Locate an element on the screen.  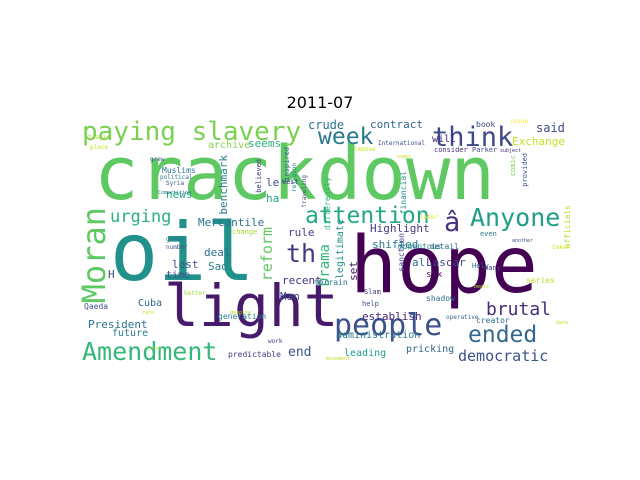
cloud-word: series is located at coordinates (540, 280).